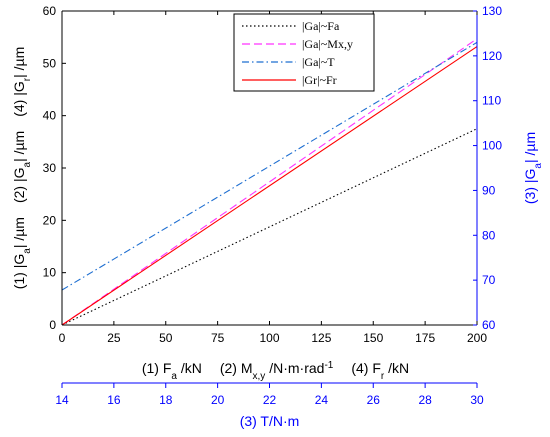  What do you see at coordinates (492, 146) in the screenshot?
I see `y2-tick-label: 100` at bounding box center [492, 146].